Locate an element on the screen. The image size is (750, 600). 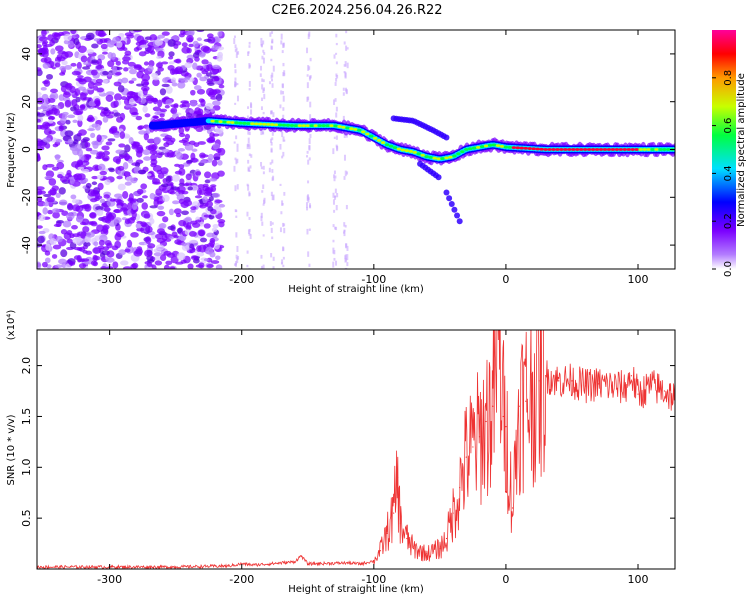
spectrogram-y-tick-label: 0 is located at coordinates (26, 149).